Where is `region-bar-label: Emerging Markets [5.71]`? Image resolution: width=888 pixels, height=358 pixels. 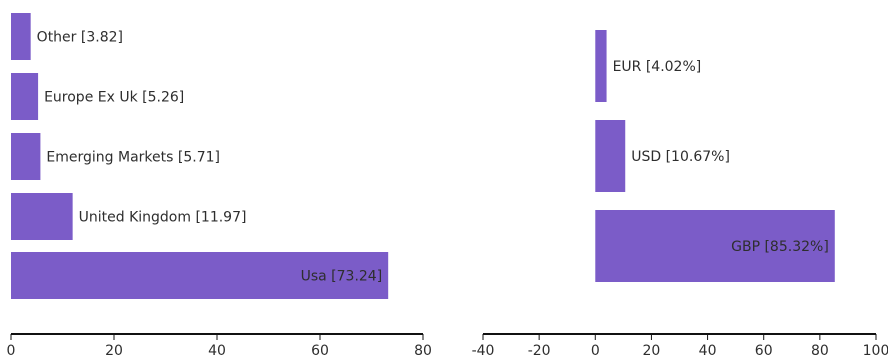
region-bar-label: Emerging Markets [5.71] is located at coordinates (133, 158).